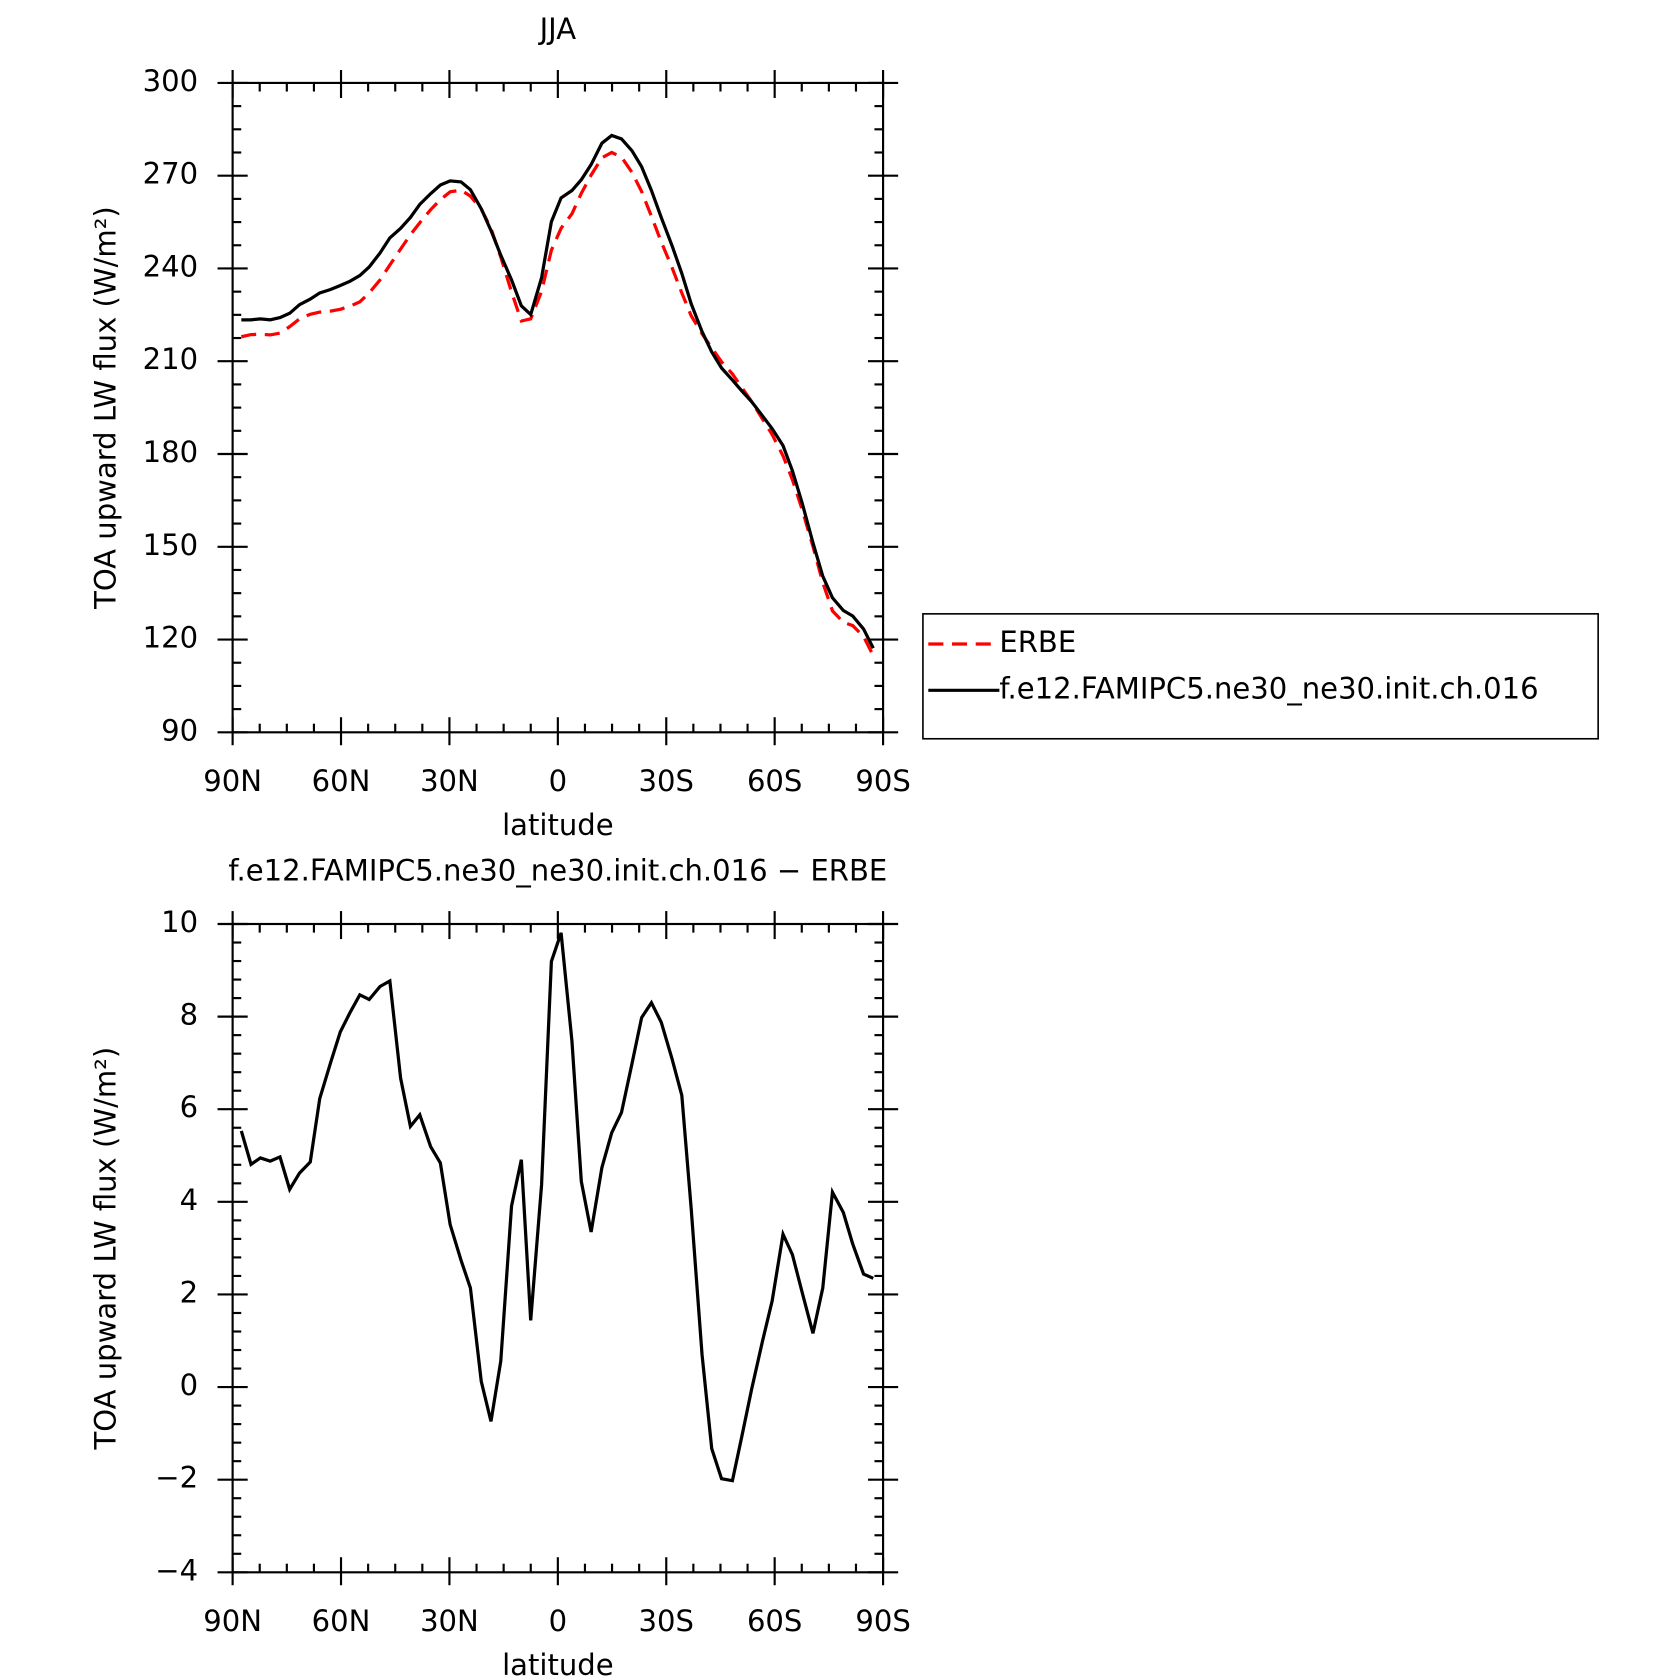 The image size is (1680, 1680). I want to click on y-tick-label: 210, so click(170, 359).